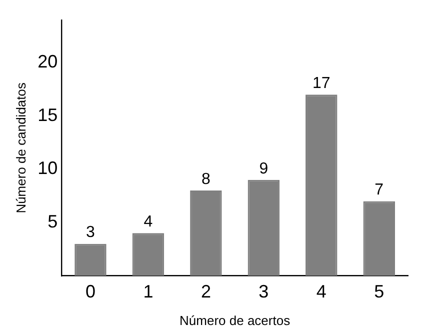 This screenshot has height=333, width=448. Describe the element at coordinates (263, 169) in the screenshot. I see `data-label: 9` at that location.